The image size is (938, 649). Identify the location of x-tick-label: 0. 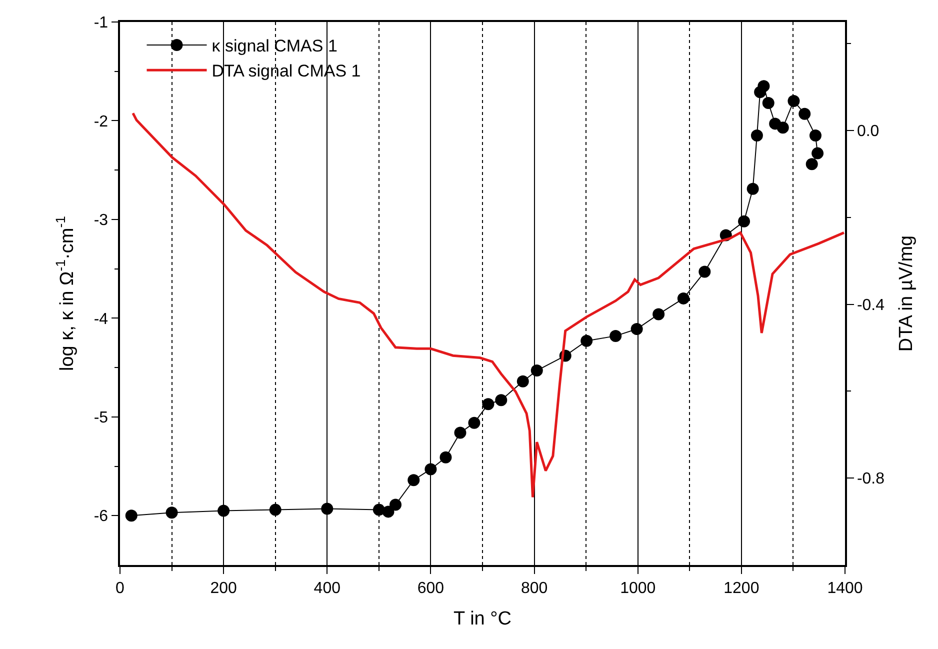
(120, 588).